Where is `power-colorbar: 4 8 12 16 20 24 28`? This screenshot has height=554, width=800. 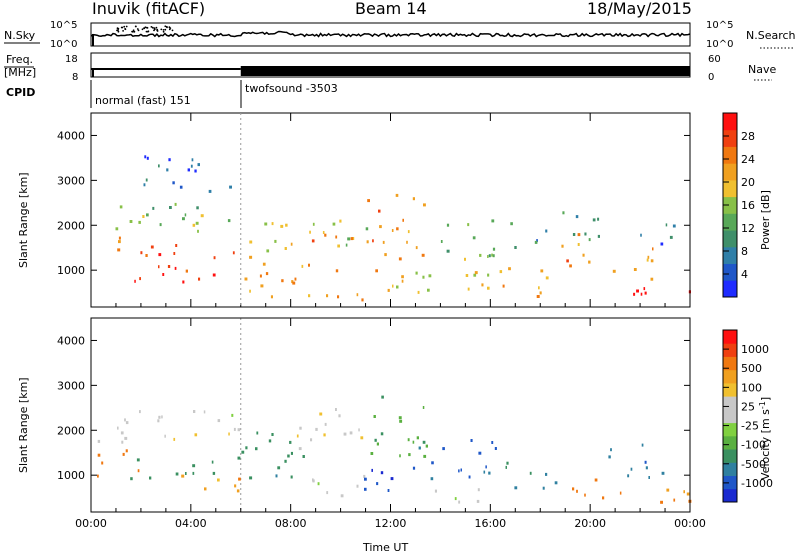 power-colorbar: 4 8 12 16 20 24 28 is located at coordinates (738, 205).